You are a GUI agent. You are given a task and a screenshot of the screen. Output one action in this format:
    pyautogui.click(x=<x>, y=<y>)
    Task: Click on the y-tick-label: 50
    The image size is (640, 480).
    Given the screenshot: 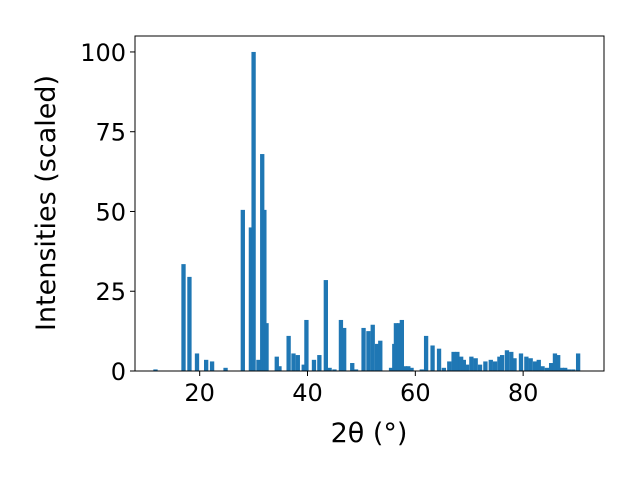 What is the action you would take?
    pyautogui.click(x=110, y=212)
    